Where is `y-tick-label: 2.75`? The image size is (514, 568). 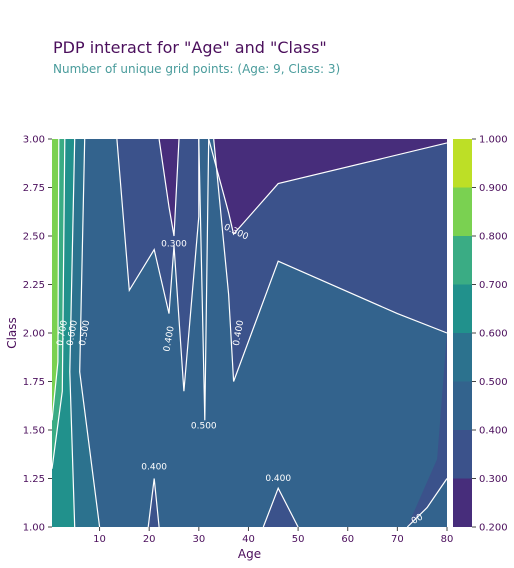 y-tick-label: 2.75 is located at coordinates (34, 188).